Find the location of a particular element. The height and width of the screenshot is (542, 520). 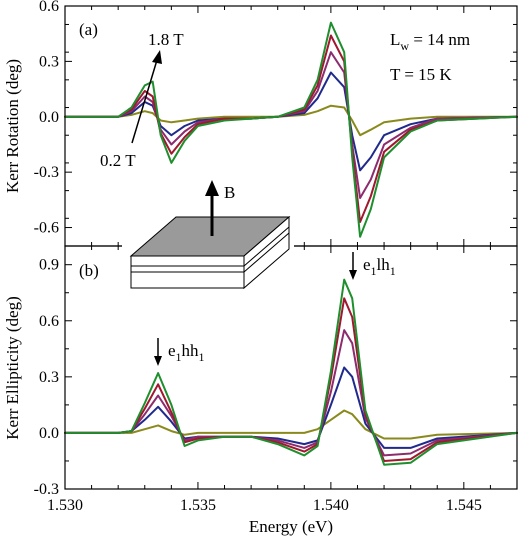

panel-a-ylabel: Kerr Rotation (deg) is located at coordinates (12, 126).